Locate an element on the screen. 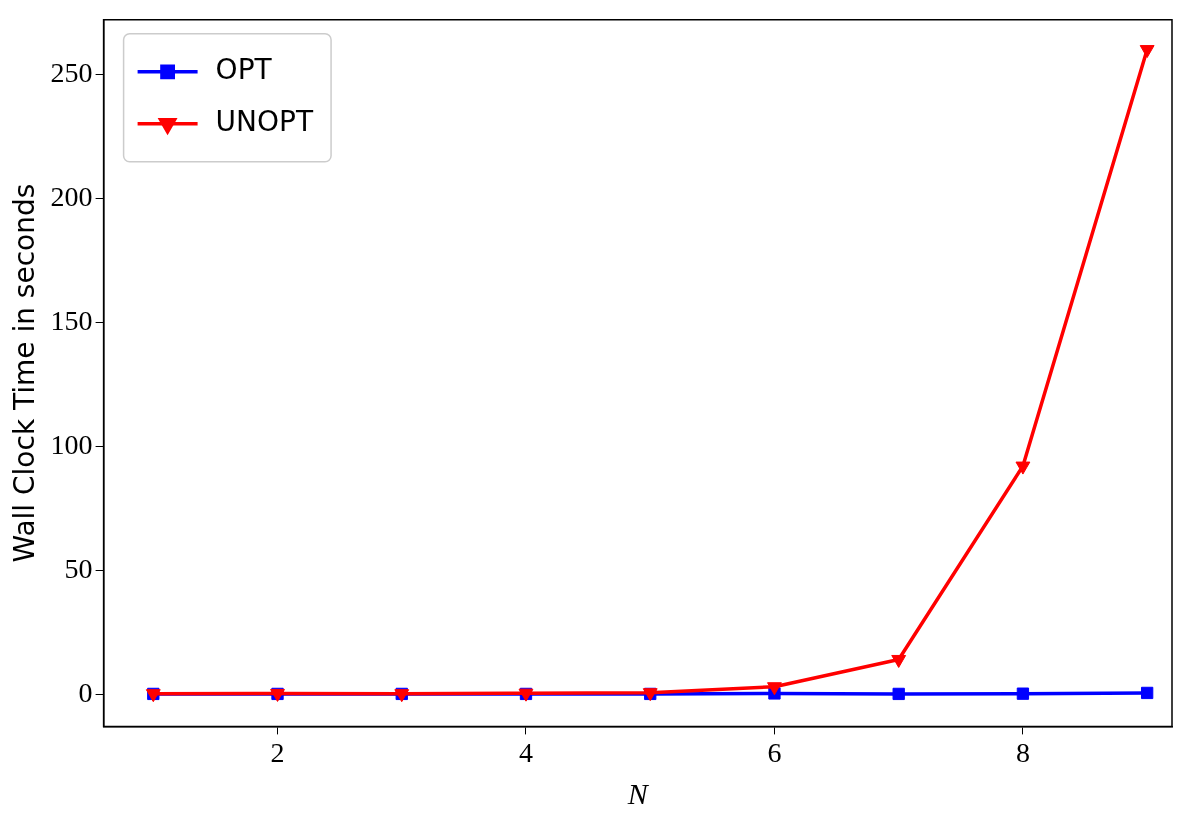 The image size is (1184, 822). y-tick-label: 0 is located at coordinates (85, 692).